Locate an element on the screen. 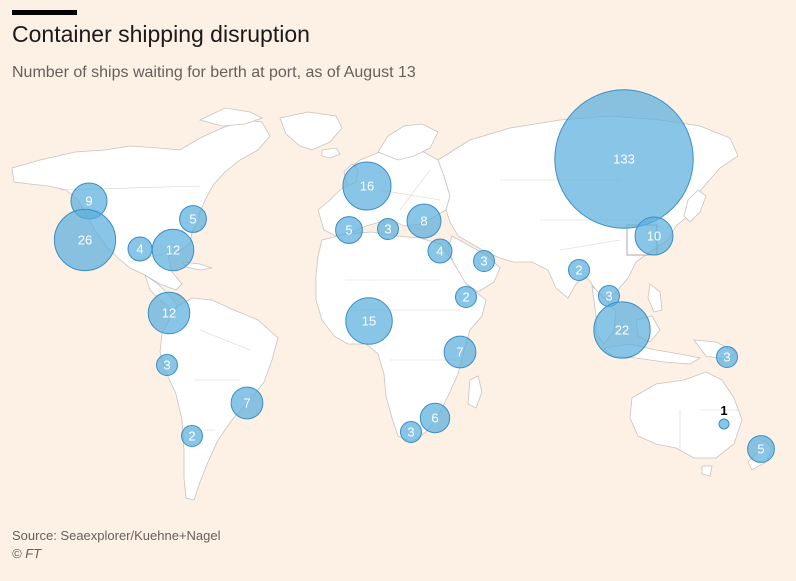 This screenshot has height=581, width=796. port-value-label: 9 is located at coordinates (88, 201).